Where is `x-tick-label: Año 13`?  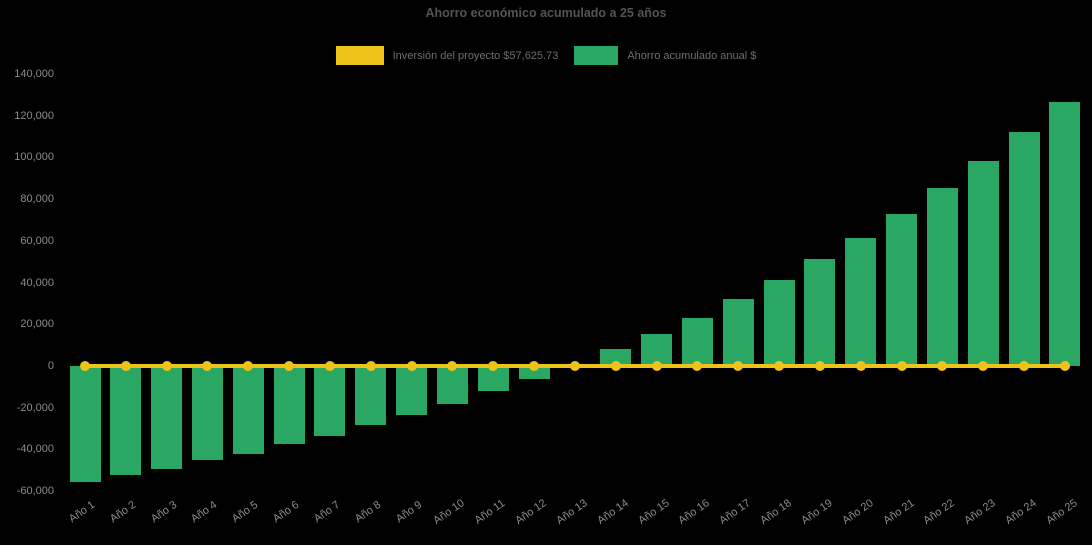 x-tick-label: Año 13 is located at coordinates (572, 512).